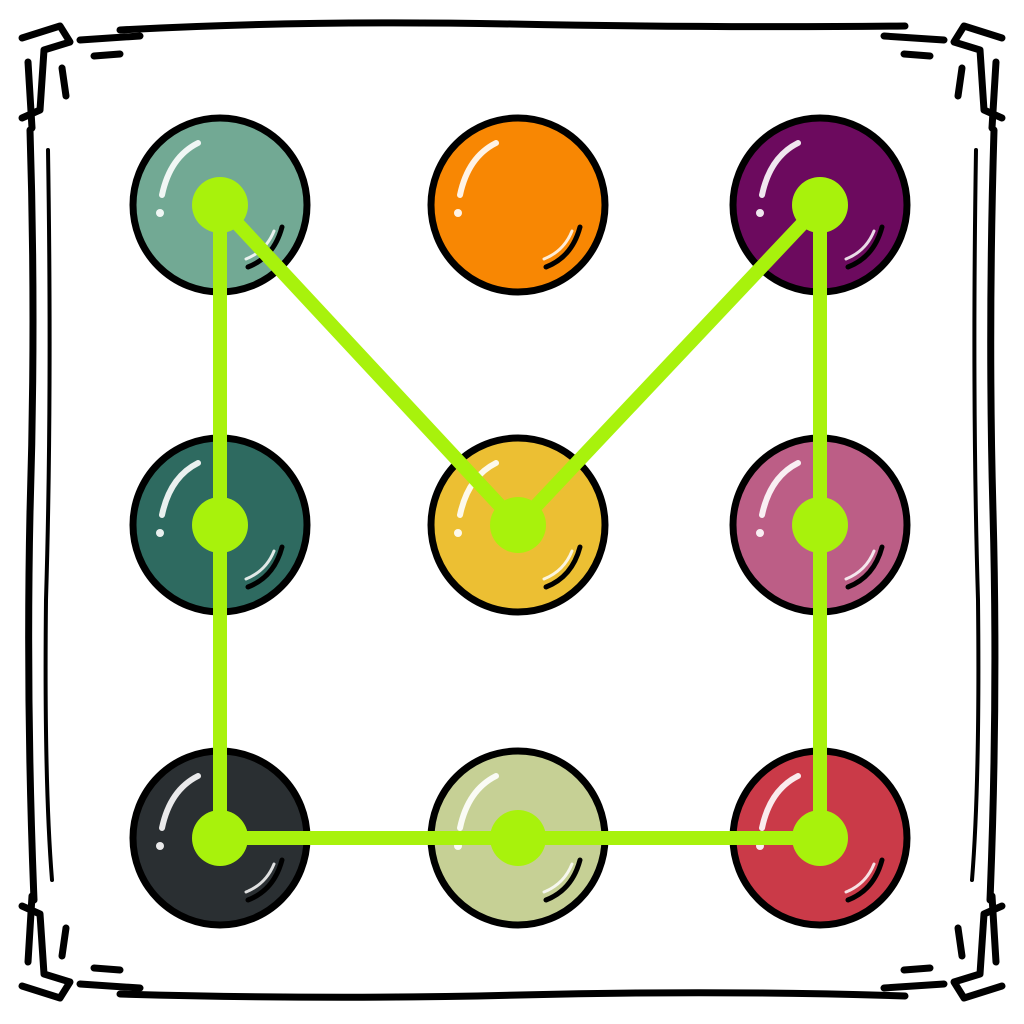 Image resolution: width=1024 pixels, height=1024 pixels. I want to click on frame-top-line, so click(512, 26).